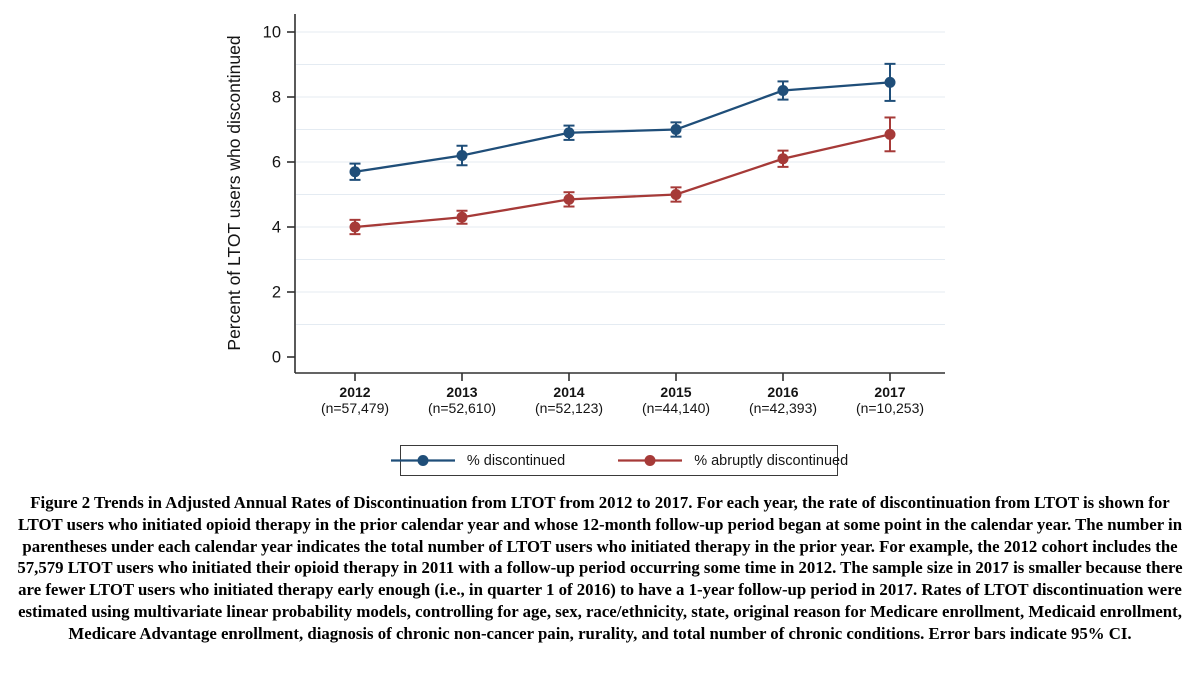 This screenshot has width=1200, height=700. I want to click on chart-legend: % discontinued % abruptly discontinued, so click(619, 460).